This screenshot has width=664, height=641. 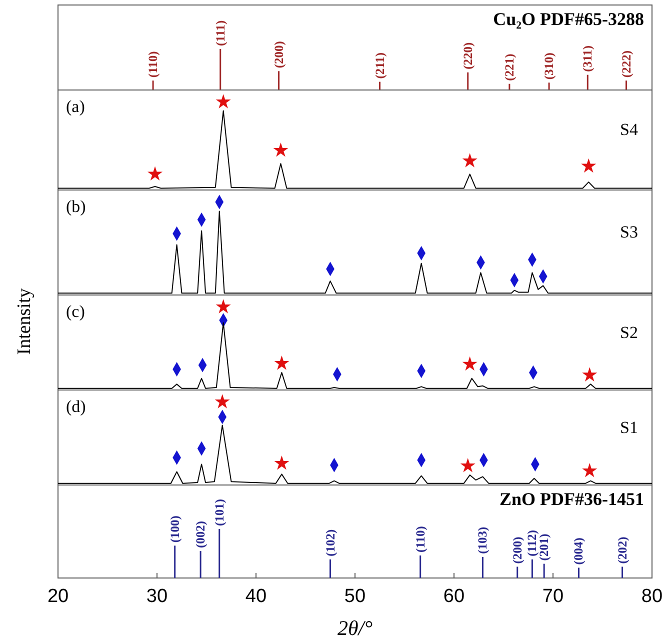 What do you see at coordinates (579, 551) in the screenshot?
I see `annotation: (004)` at bounding box center [579, 551].